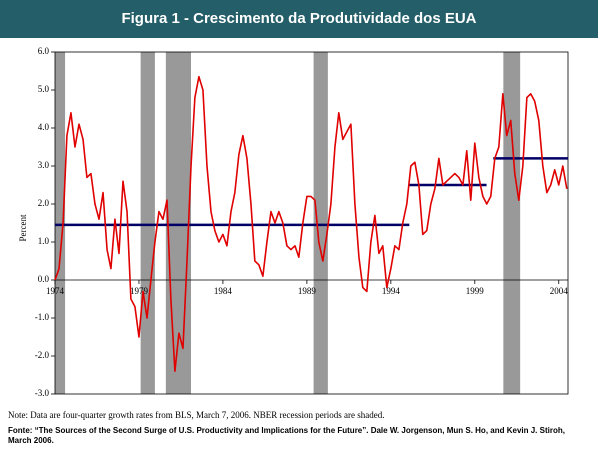 The width and height of the screenshot is (598, 461). What do you see at coordinates (42, 317) in the screenshot?
I see `y-tick-label: -1.0` at bounding box center [42, 317].